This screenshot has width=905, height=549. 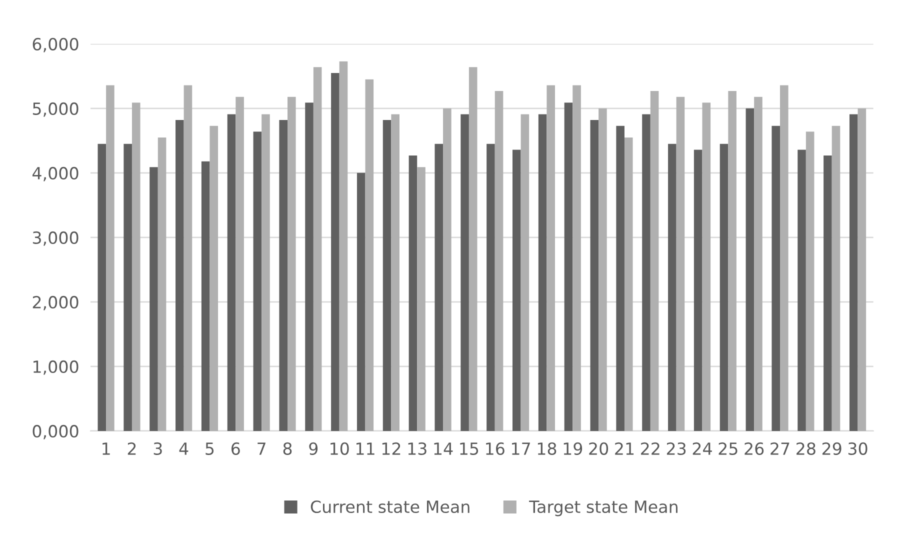 What do you see at coordinates (702, 448) in the screenshot?
I see `x-tick-label: 24` at bounding box center [702, 448].